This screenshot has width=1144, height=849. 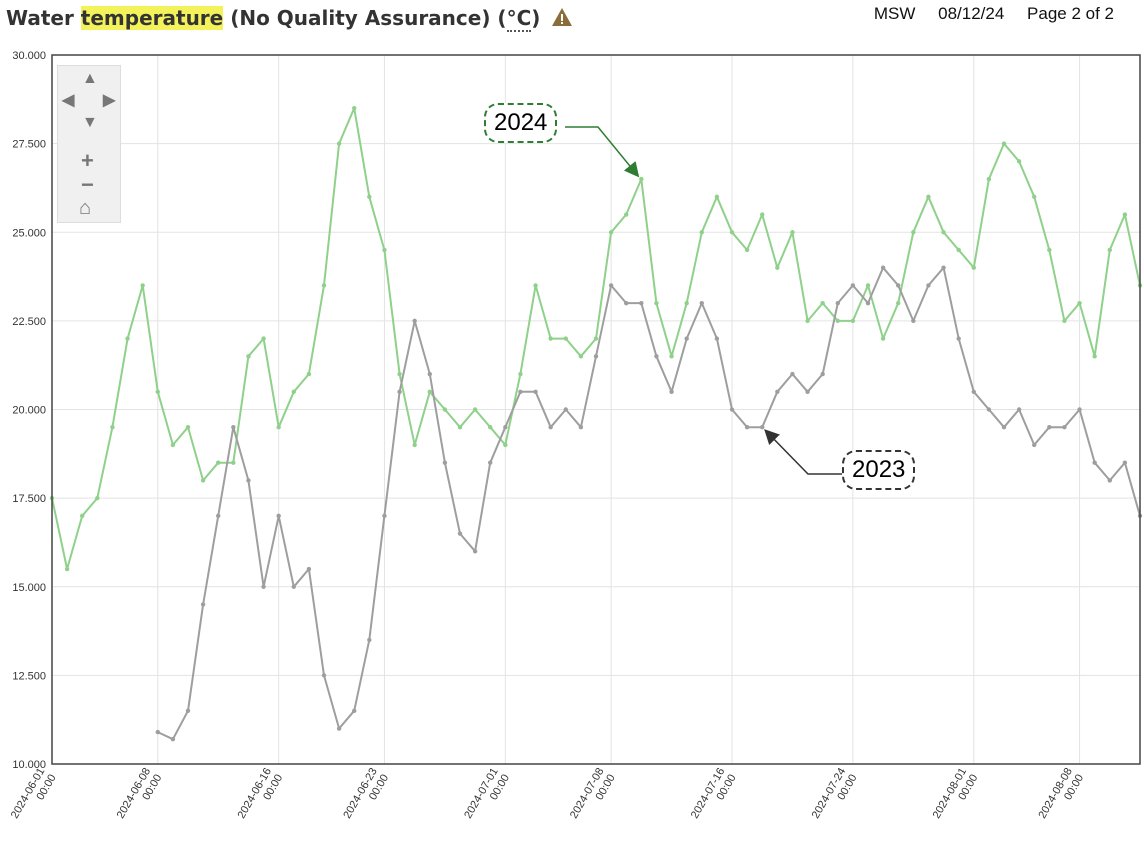 What do you see at coordinates (519, 19) in the screenshot?
I see `title-unit: °C` at bounding box center [519, 19].